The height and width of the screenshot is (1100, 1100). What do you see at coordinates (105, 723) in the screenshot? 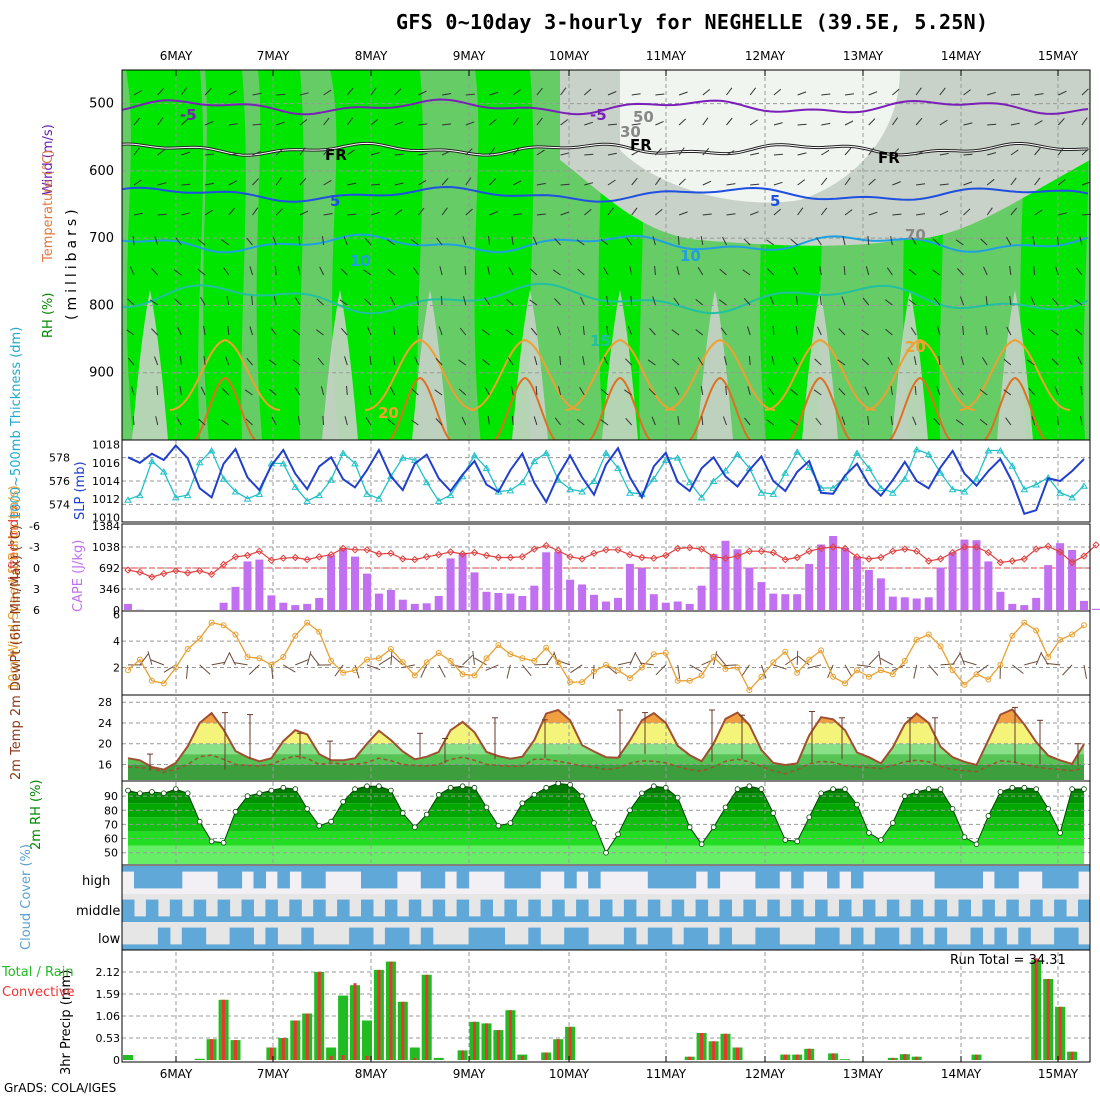
I see `temp-tick-label: 24` at bounding box center [105, 723].